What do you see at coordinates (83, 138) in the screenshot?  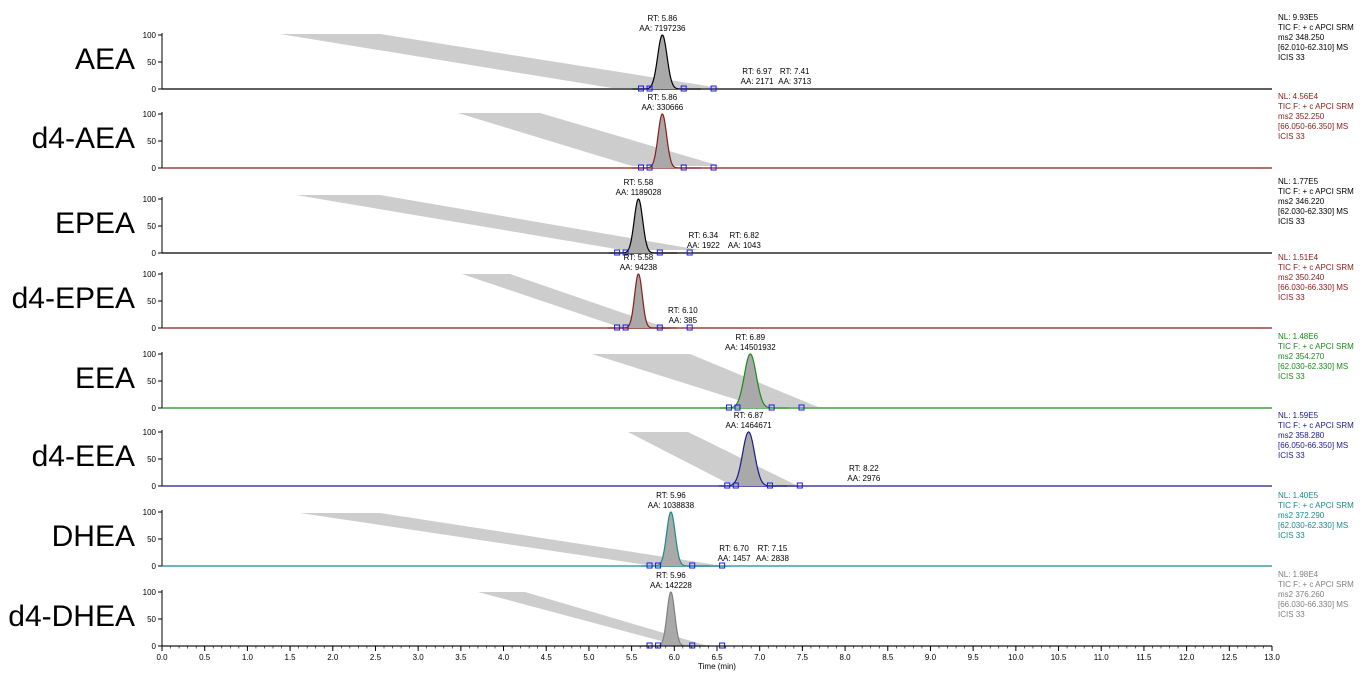 I see `compound-label: d4-AEA` at bounding box center [83, 138].